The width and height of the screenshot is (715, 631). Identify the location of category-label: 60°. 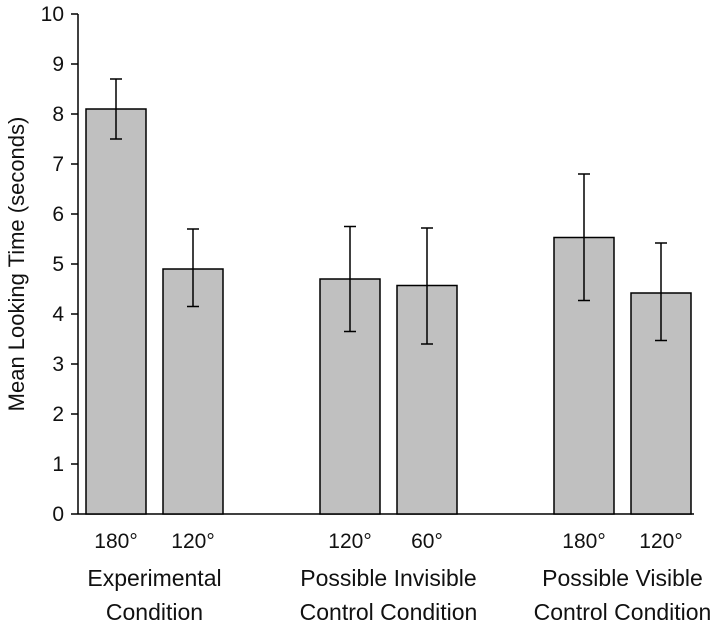
(427, 541).